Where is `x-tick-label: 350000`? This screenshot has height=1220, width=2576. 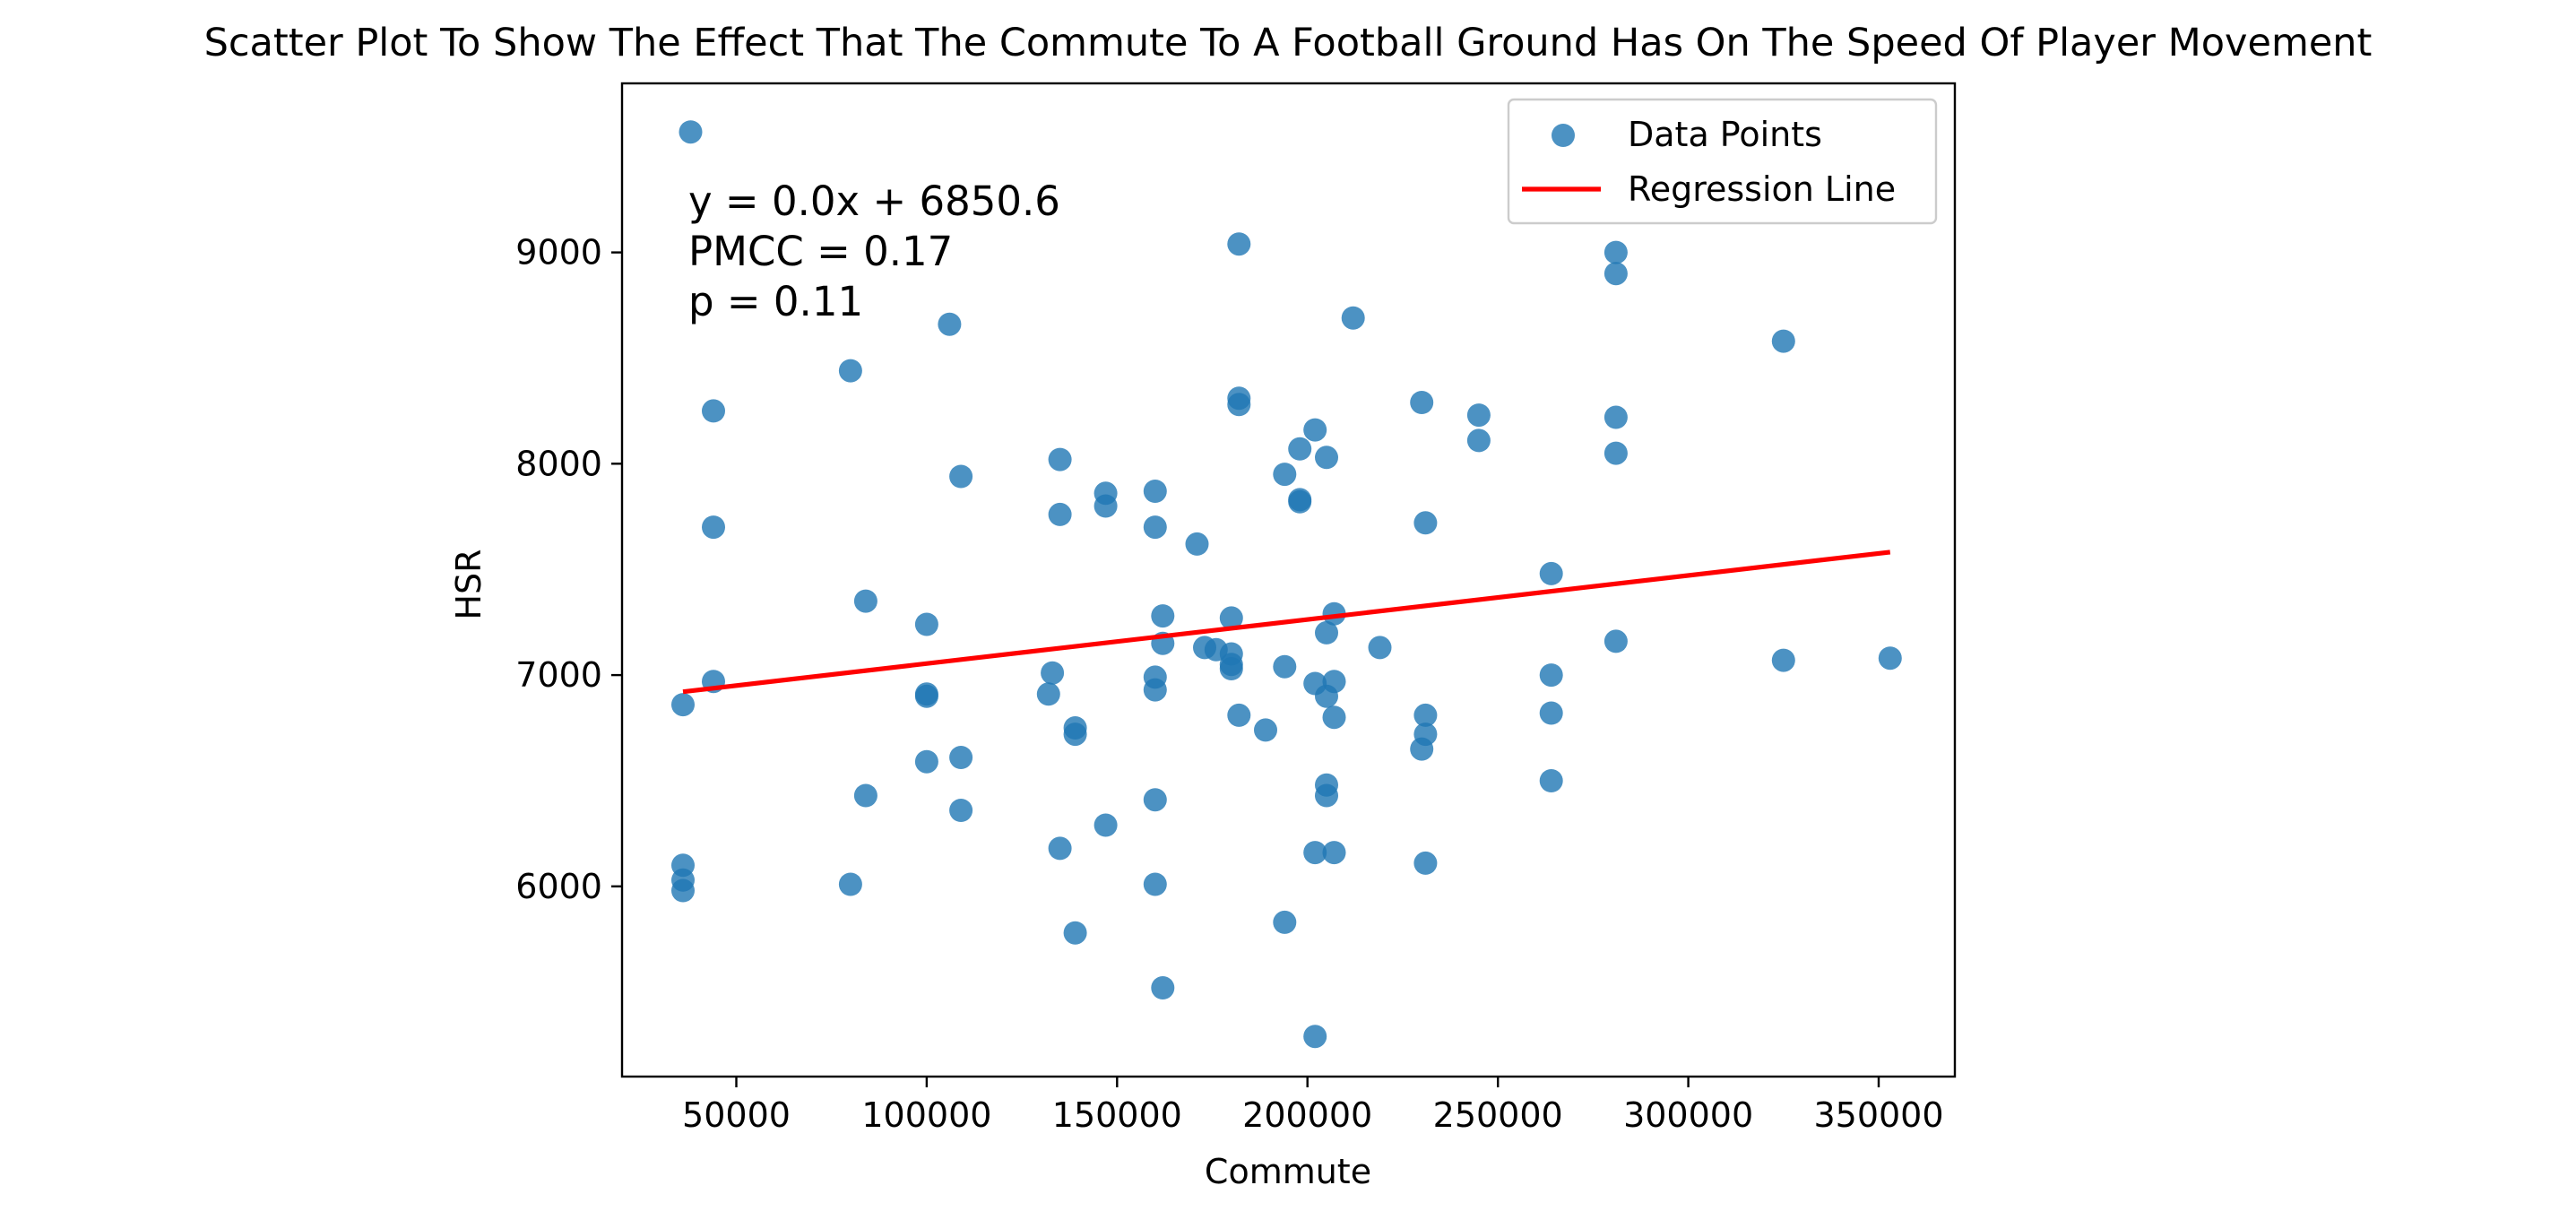
x-tick-label: 350000 is located at coordinates (1878, 1115).